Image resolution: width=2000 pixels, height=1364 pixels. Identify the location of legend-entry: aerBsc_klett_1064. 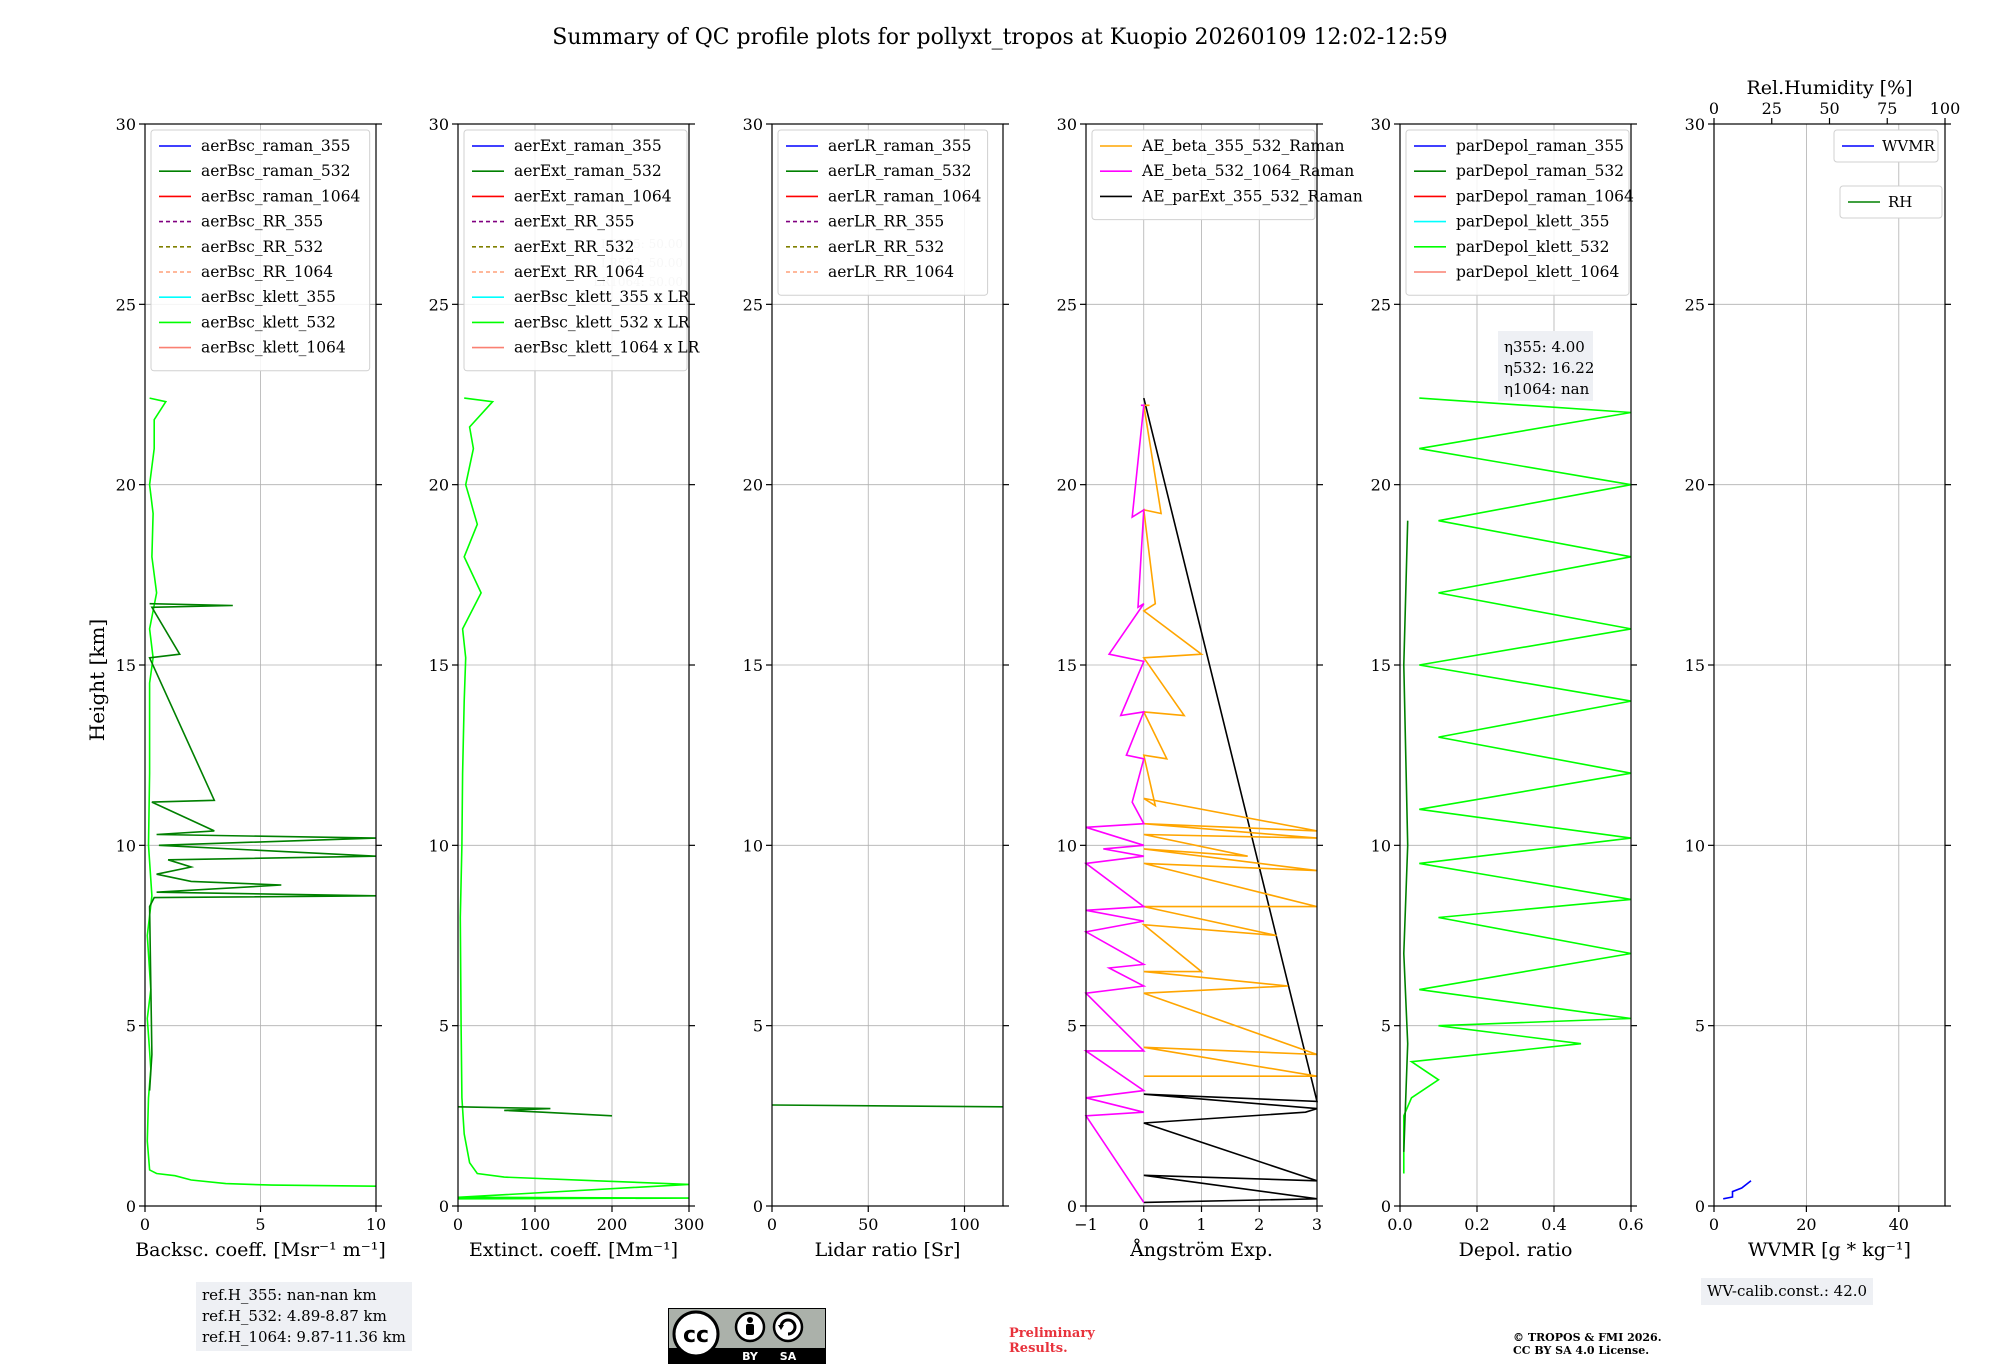
(273, 348).